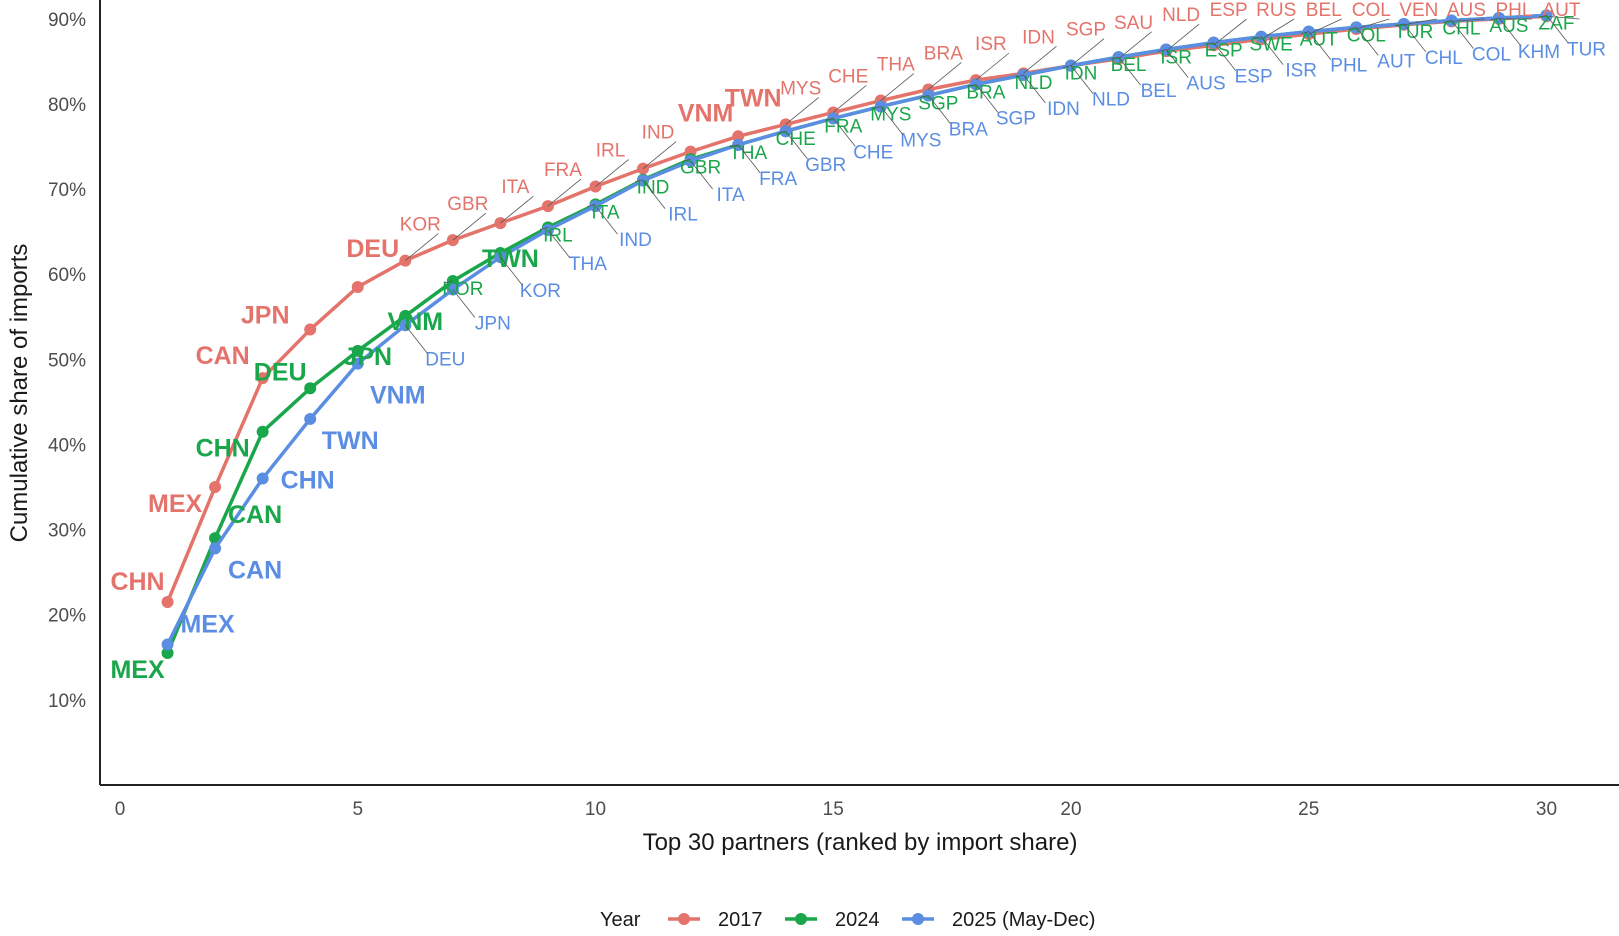  I want to click on y-tick-label: 90%, so click(67, 20).